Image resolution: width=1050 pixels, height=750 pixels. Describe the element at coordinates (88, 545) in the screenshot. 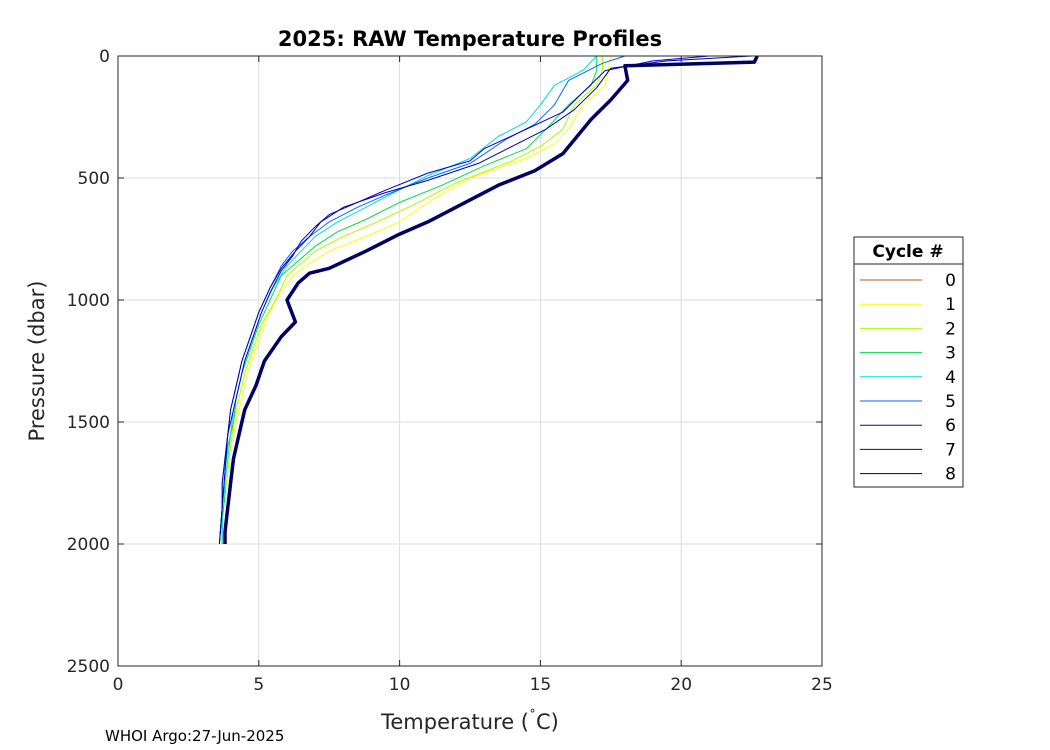

I see `y-tick-label: 2000` at that location.